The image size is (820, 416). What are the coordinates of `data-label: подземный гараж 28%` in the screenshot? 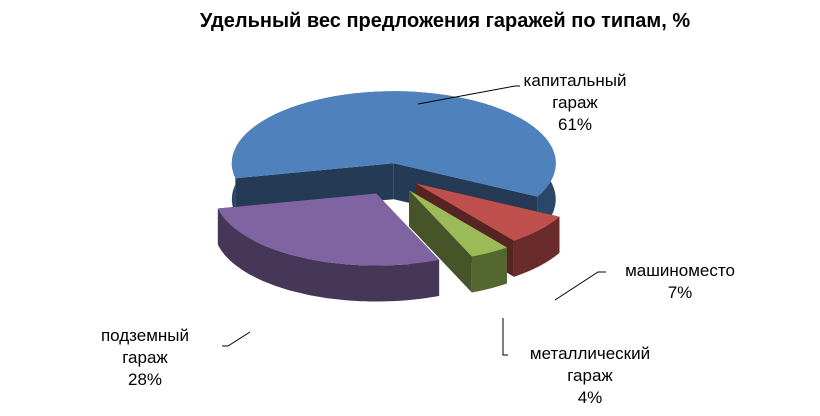 It's located at (145, 358).